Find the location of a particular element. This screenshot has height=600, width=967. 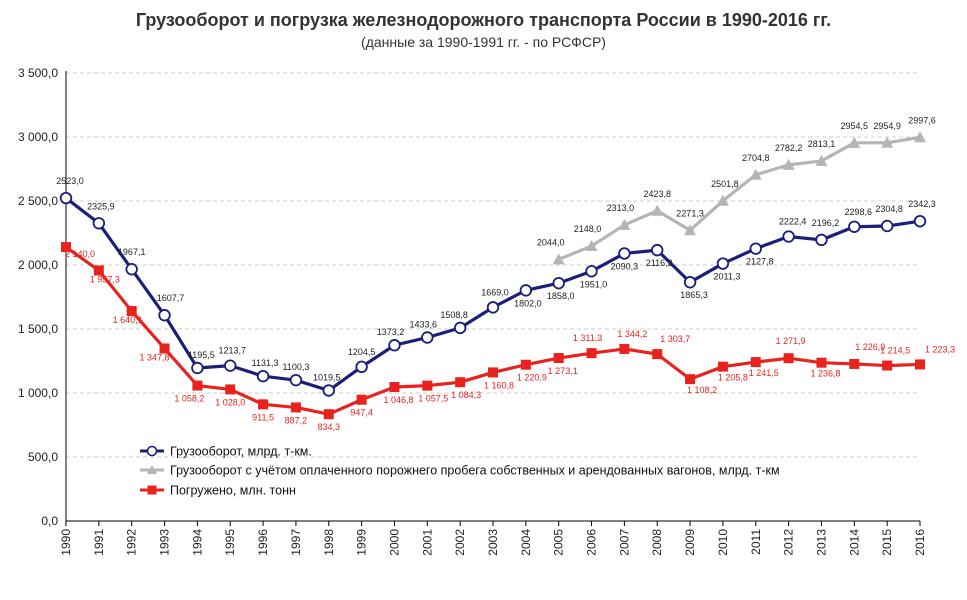

y-tick-label: 3 000,0 is located at coordinates (38, 137).